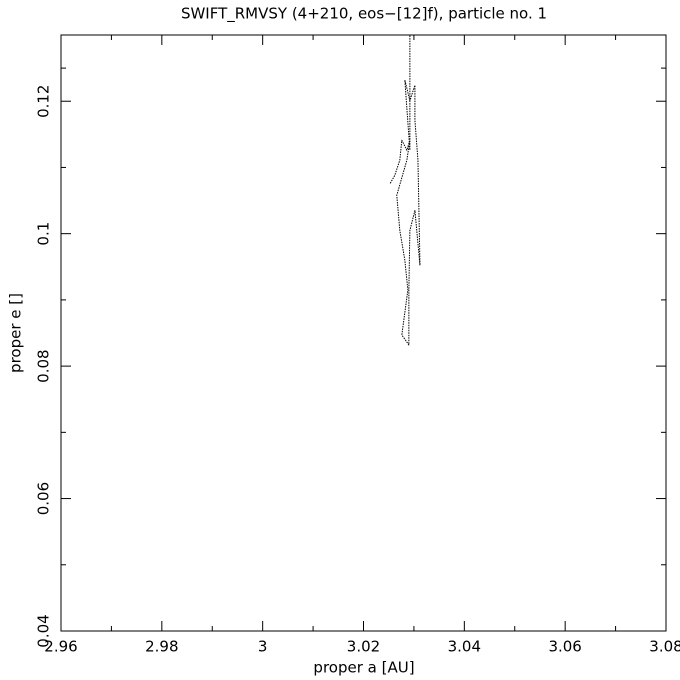  What do you see at coordinates (161, 647) in the screenshot?
I see `x-tick-label: 2.98` at bounding box center [161, 647].